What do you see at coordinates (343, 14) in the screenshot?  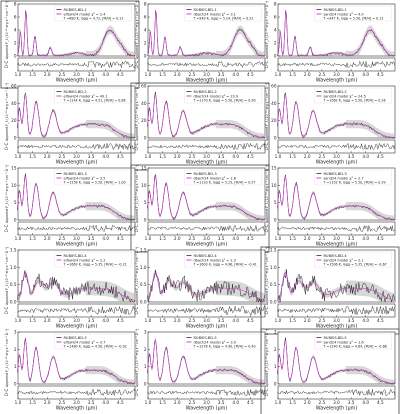 I see `legend-model-label: sand24 model χ² = 4.0` at bounding box center [343, 14].